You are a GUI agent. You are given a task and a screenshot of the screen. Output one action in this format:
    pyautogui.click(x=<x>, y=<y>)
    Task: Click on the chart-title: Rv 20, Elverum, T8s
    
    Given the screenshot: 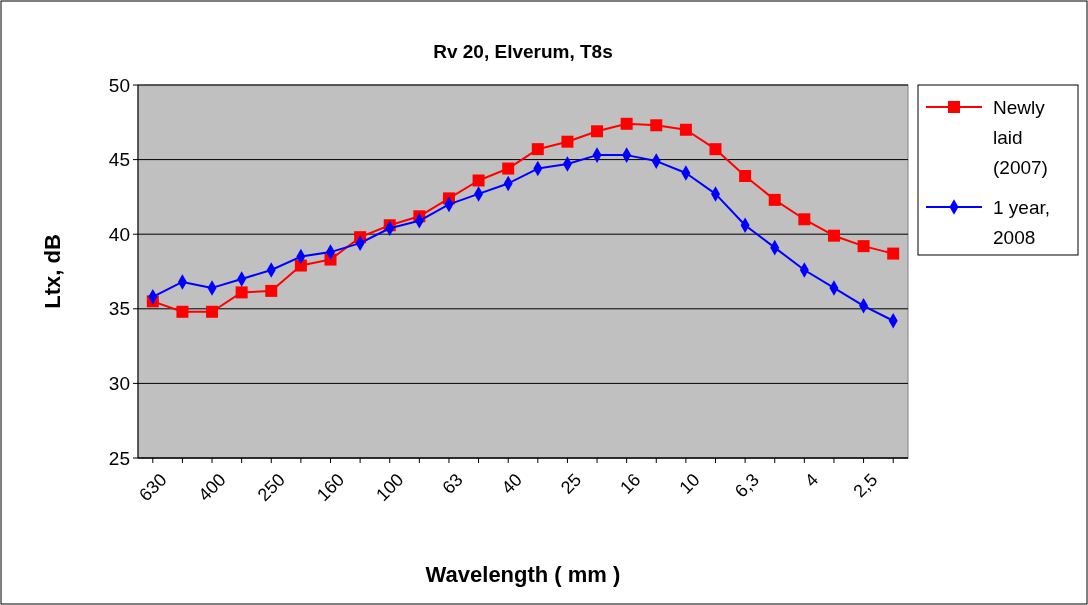 What is the action you would take?
    pyautogui.click(x=523, y=51)
    